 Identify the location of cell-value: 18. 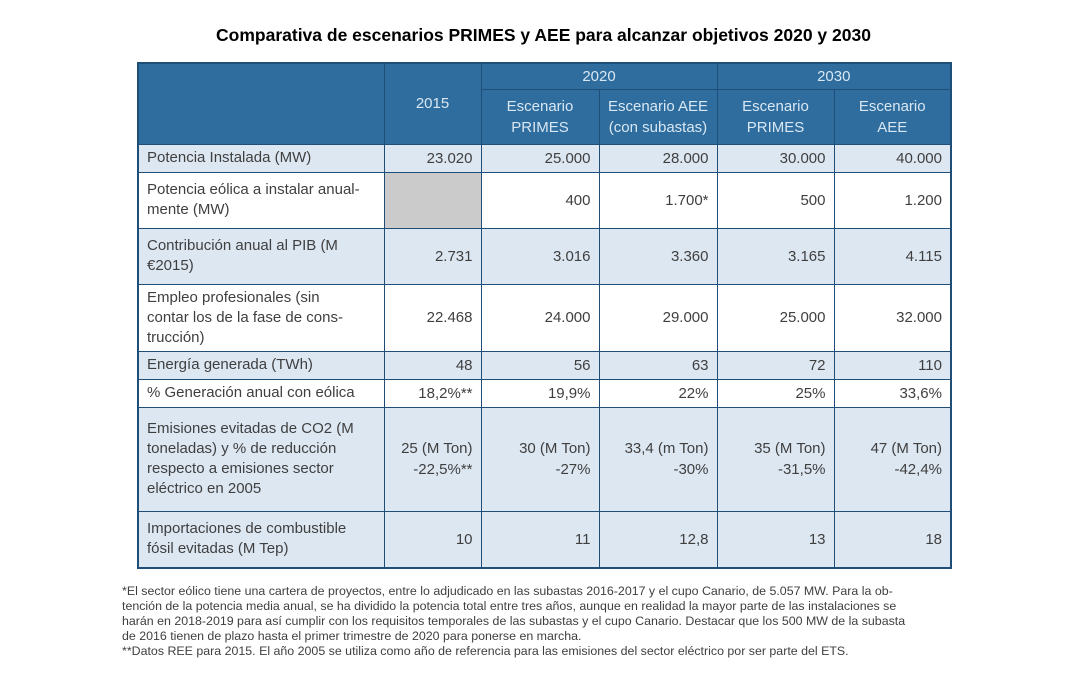
(892, 539).